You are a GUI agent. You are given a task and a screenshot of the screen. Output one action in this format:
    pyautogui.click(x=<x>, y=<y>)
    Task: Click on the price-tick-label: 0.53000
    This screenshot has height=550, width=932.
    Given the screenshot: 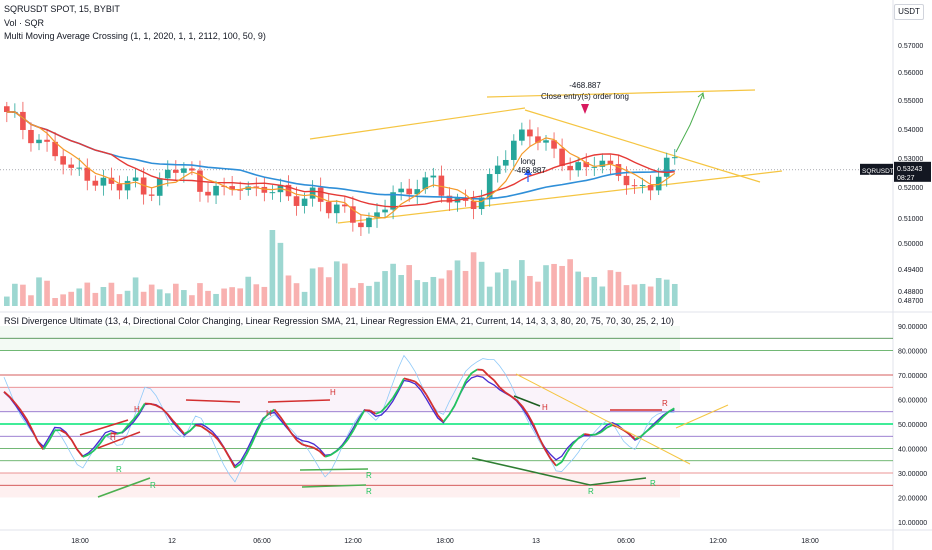 What is the action you would take?
    pyautogui.click(x=910, y=159)
    